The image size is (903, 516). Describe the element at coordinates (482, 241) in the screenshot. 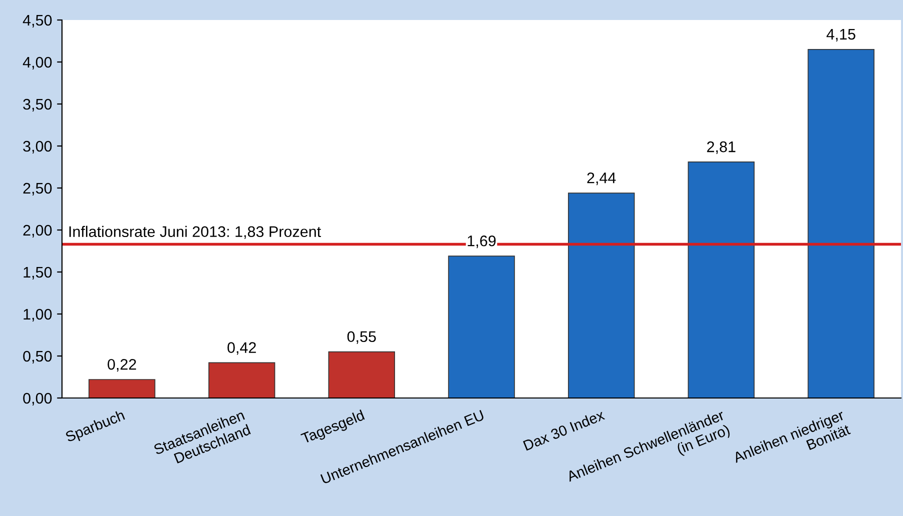

I see `data-label: 1,69` at that location.